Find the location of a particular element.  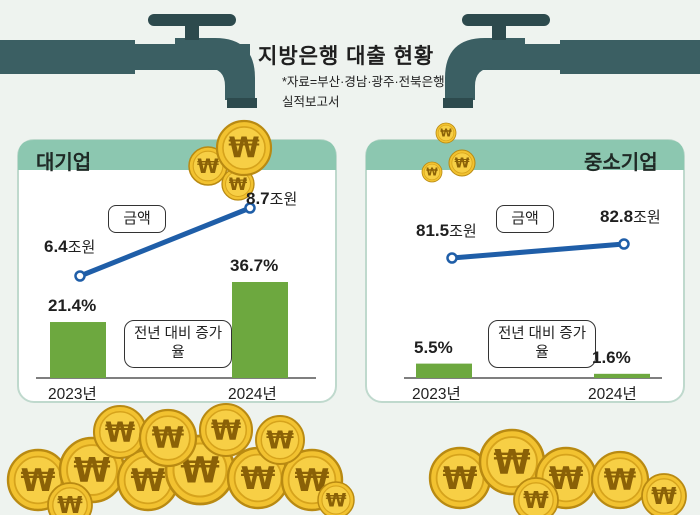

amount-value-label: 6.4조원 is located at coordinates (70, 246).